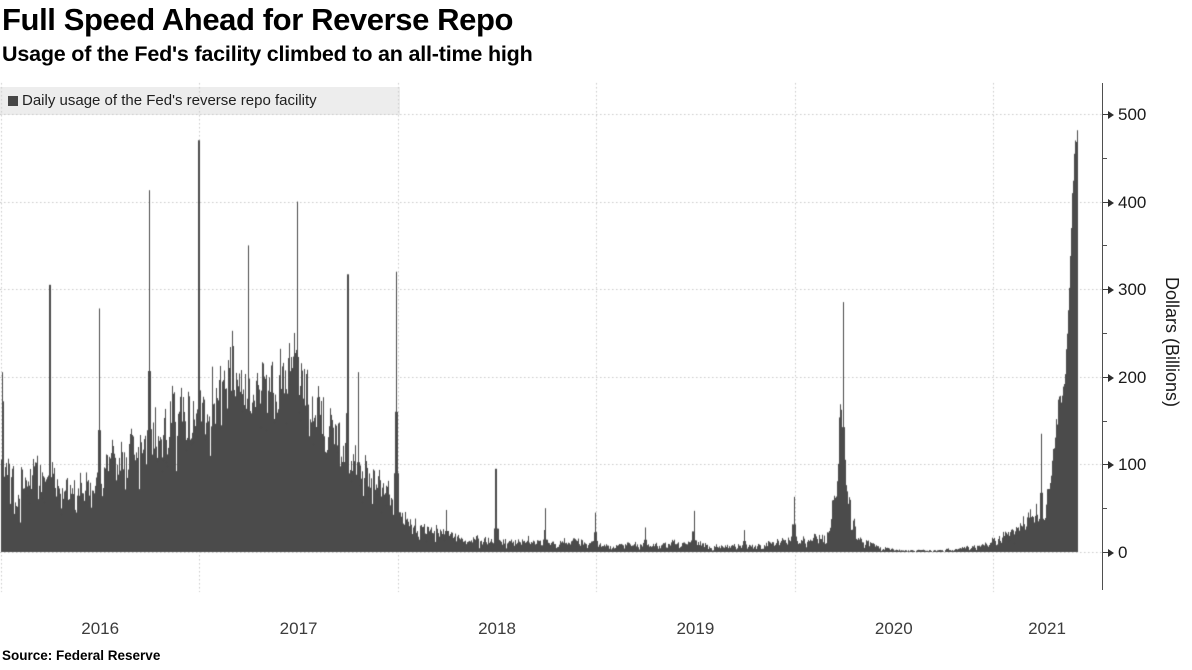  I want to click on x-axis-year-label: 2018, so click(497, 628).